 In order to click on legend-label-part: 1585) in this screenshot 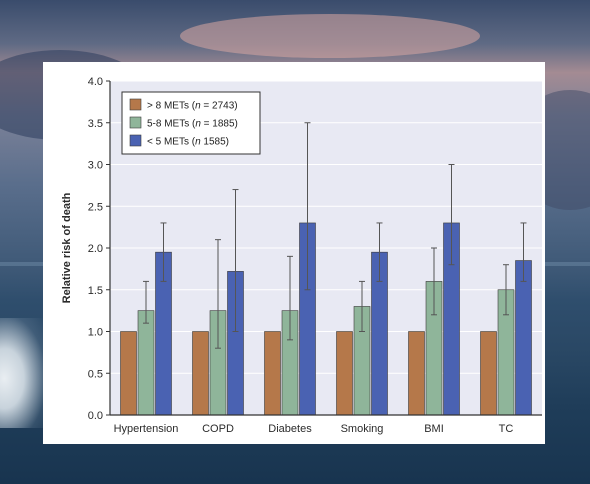, I will do `click(215, 142)`.